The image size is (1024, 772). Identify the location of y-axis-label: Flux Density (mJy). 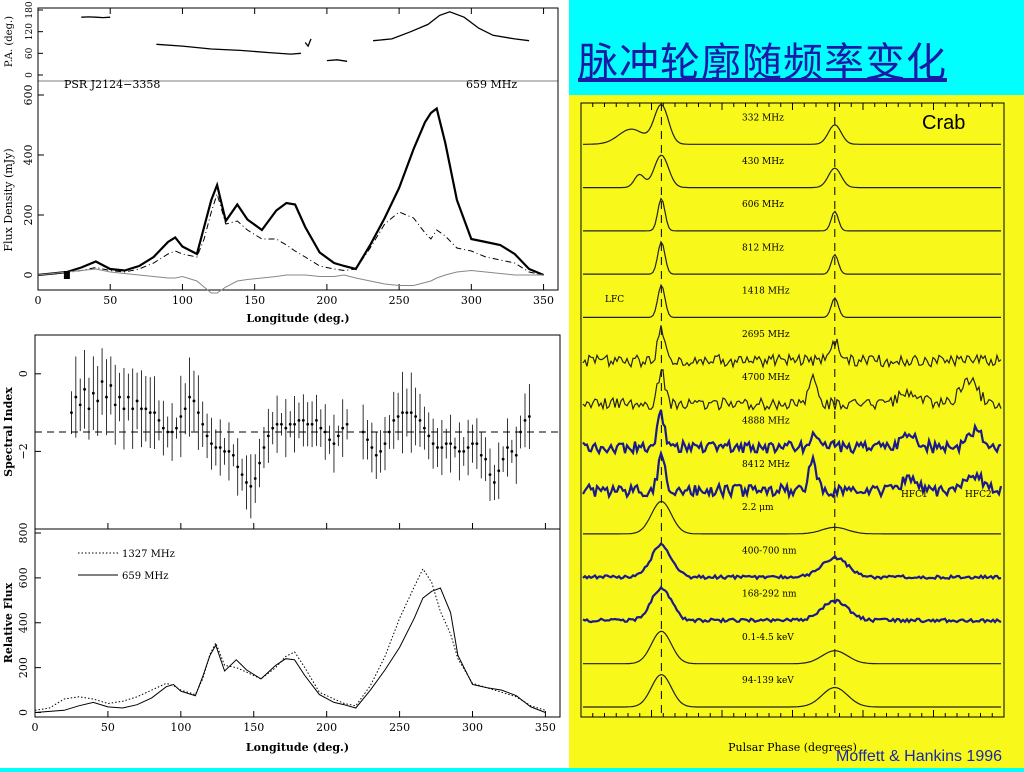
(8, 199).